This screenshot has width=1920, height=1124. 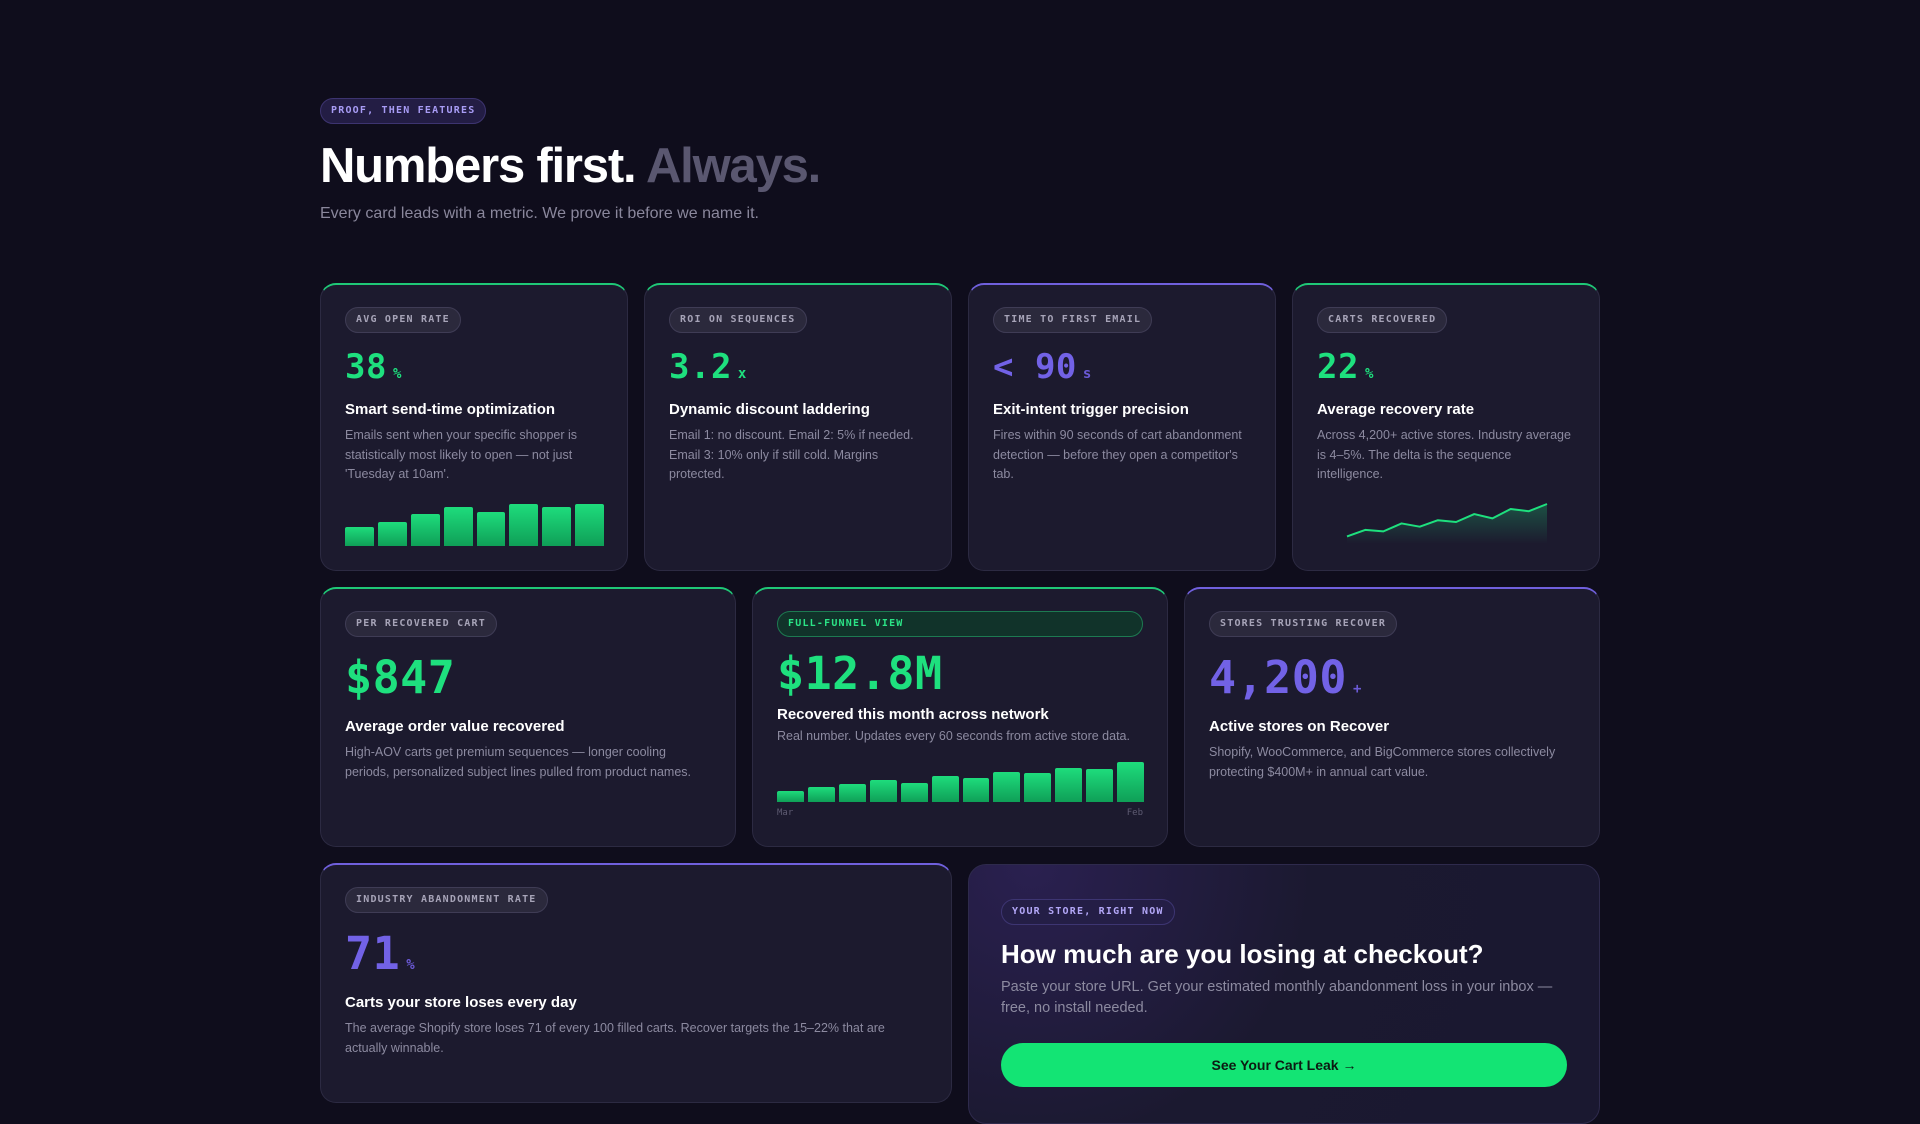 I want to click on card-title: Average order value recovered, so click(x=455, y=726).